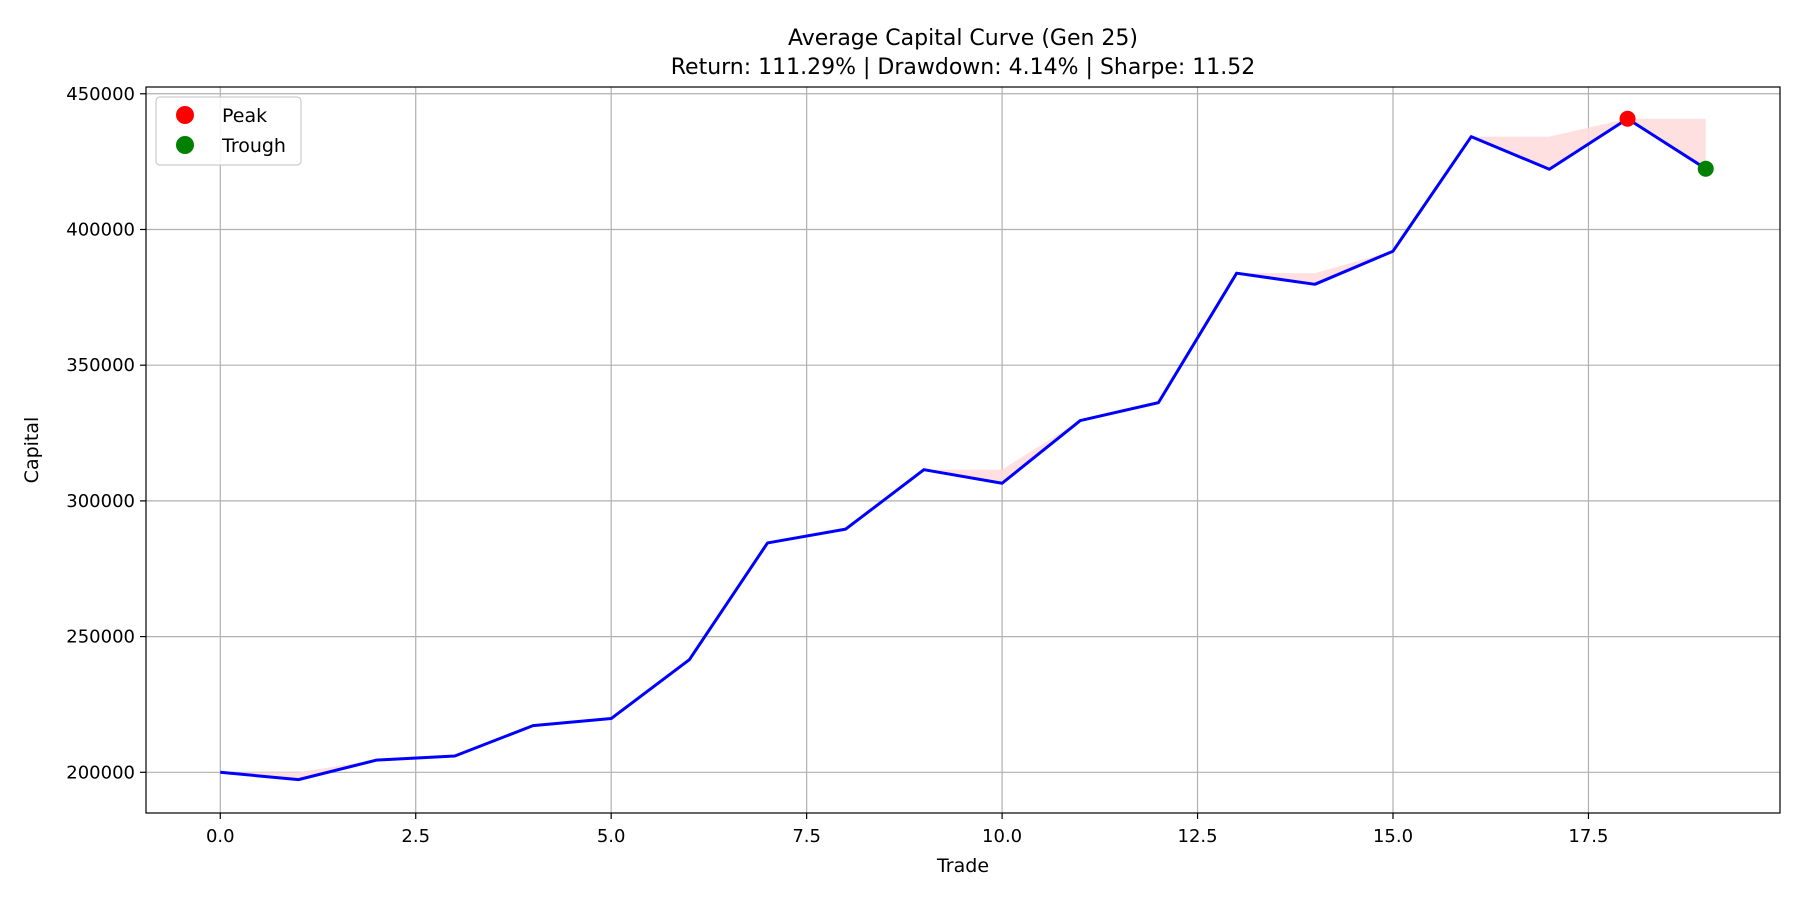  What do you see at coordinates (228, 131) in the screenshot?
I see `legend: Peak Trough` at bounding box center [228, 131].